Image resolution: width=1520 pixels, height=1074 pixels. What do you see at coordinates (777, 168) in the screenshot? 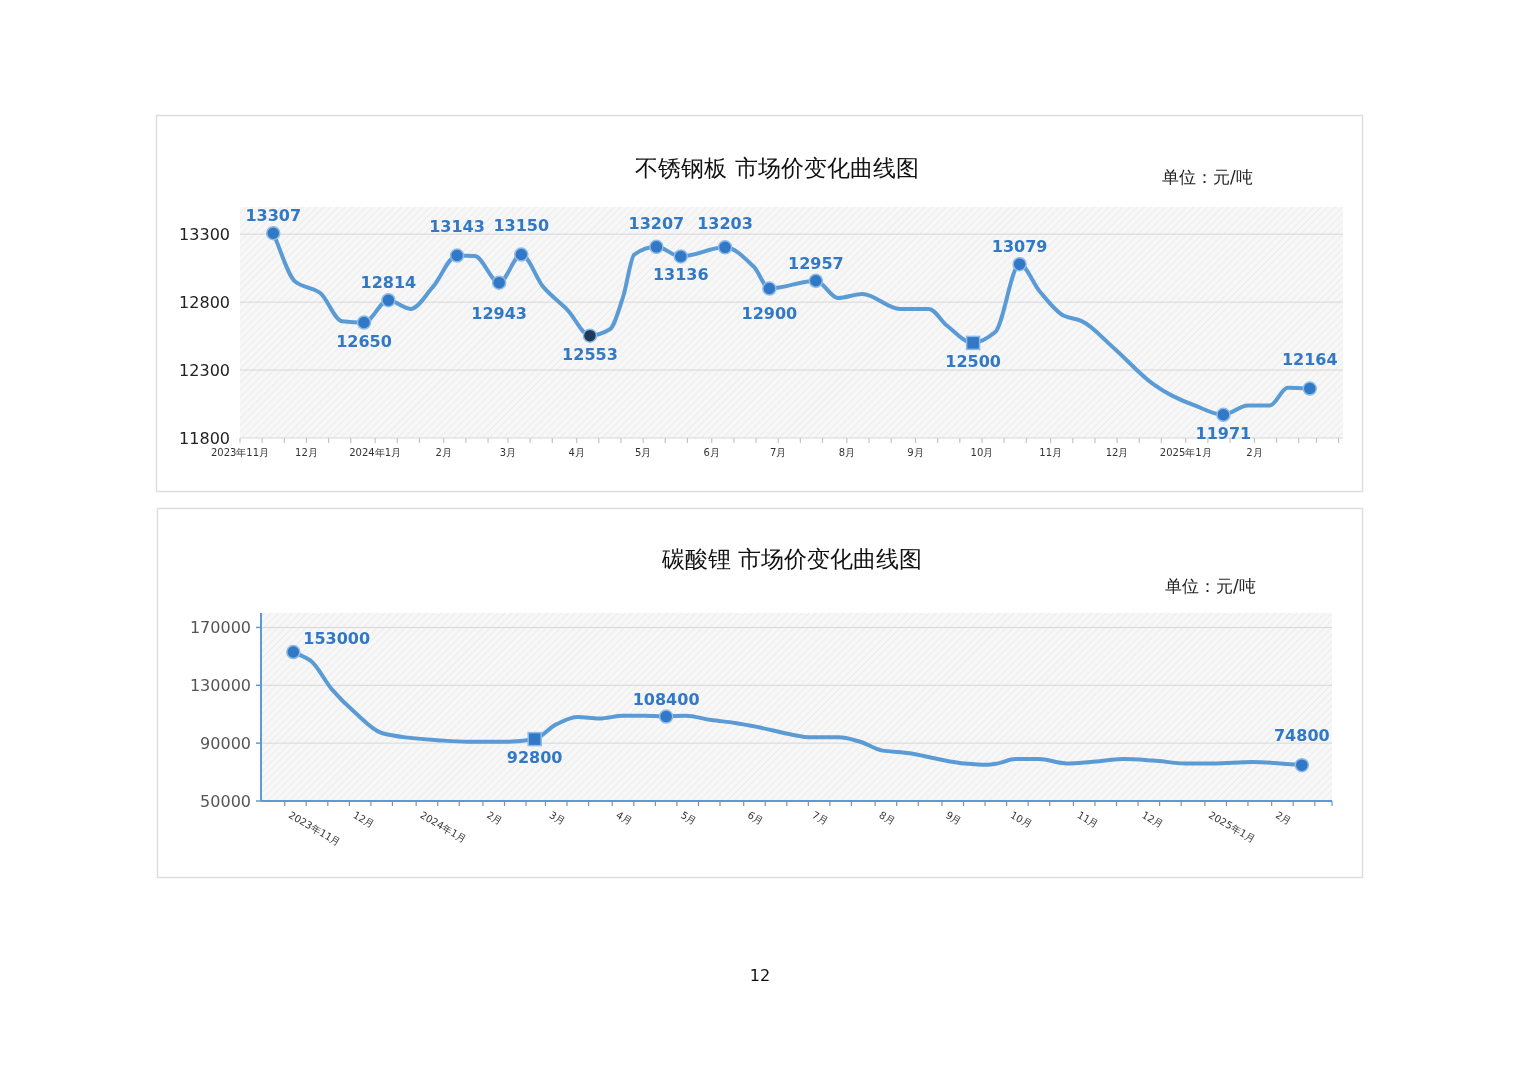
I see `chart-title: 不锈钢板 市场价变化曲线图` at bounding box center [777, 168].